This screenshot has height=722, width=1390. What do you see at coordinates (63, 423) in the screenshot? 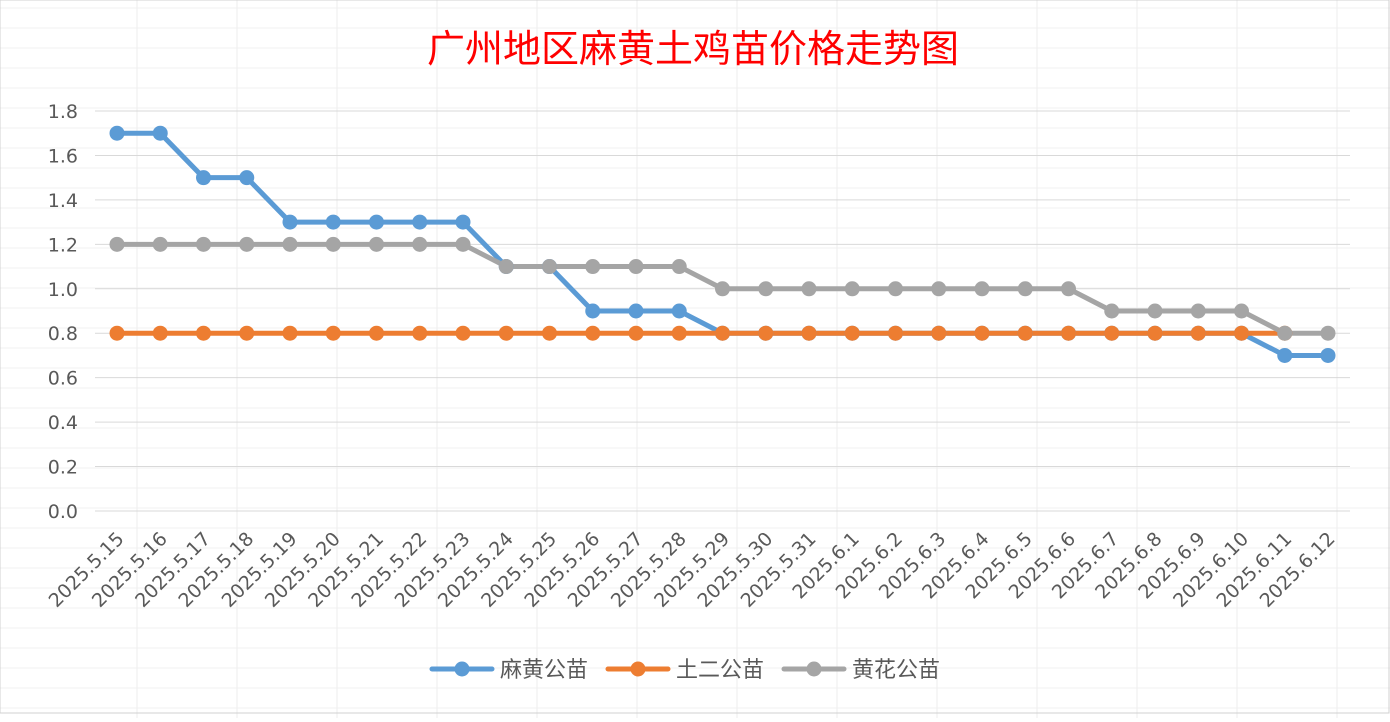
I see `y-tick-label: 0.4` at bounding box center [63, 423].